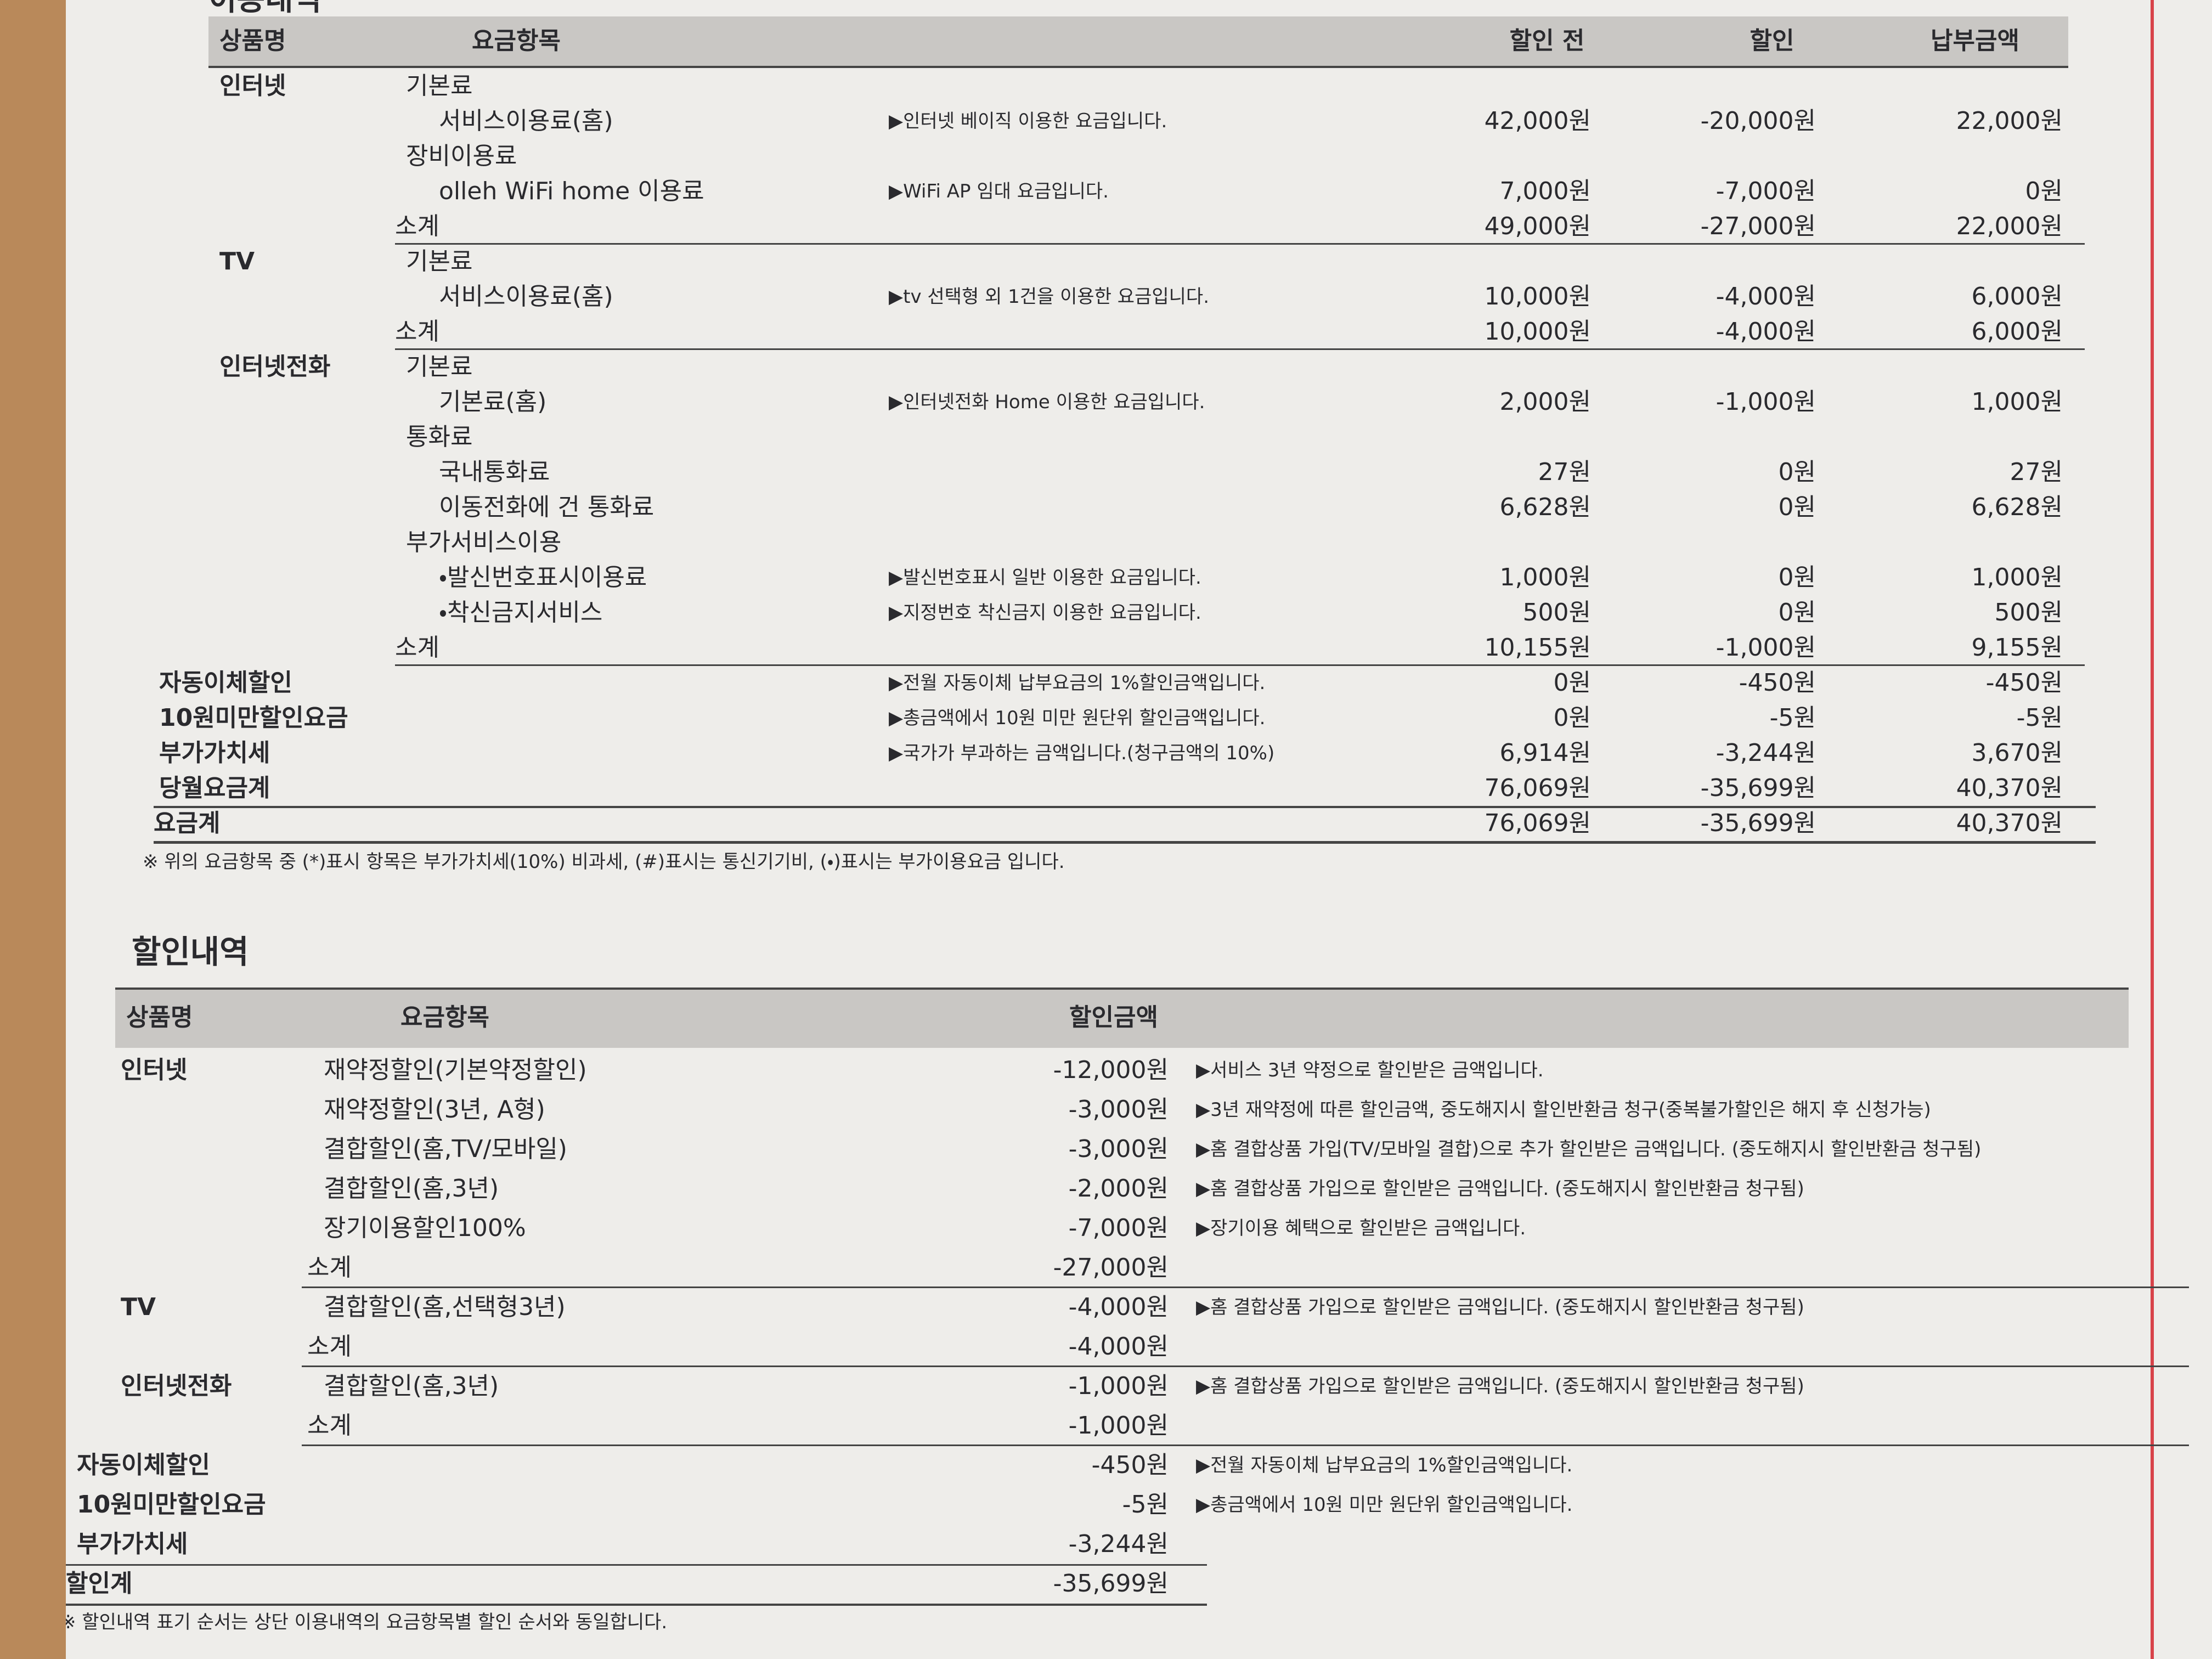  I want to click on amount-pay: 6,000원, so click(2017, 332).